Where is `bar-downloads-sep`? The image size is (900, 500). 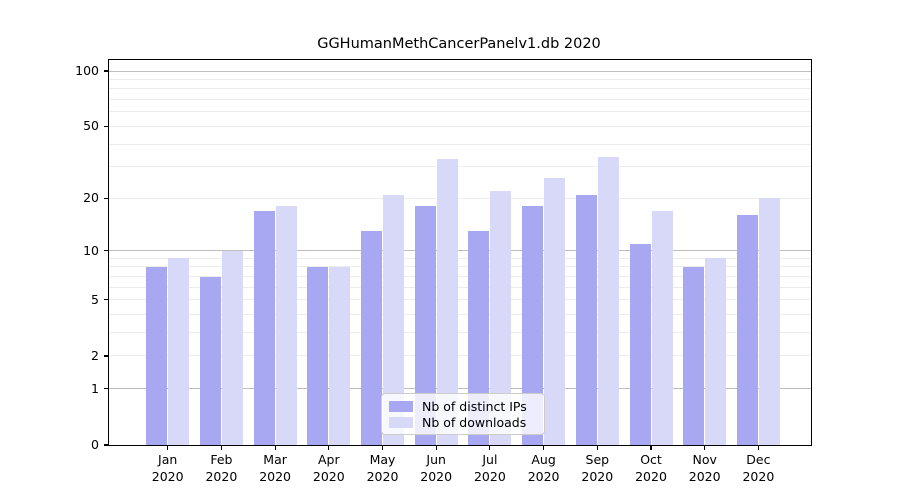
bar-downloads-sep is located at coordinates (608, 300).